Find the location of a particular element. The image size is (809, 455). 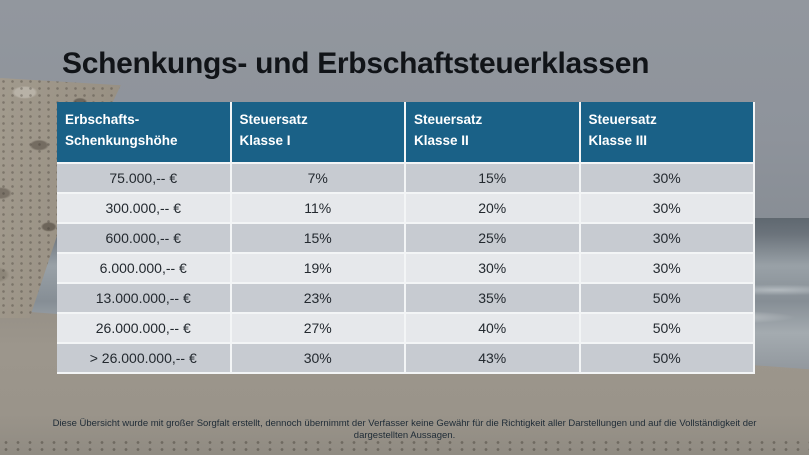

header-line: Klasse III is located at coordinates (618, 140).